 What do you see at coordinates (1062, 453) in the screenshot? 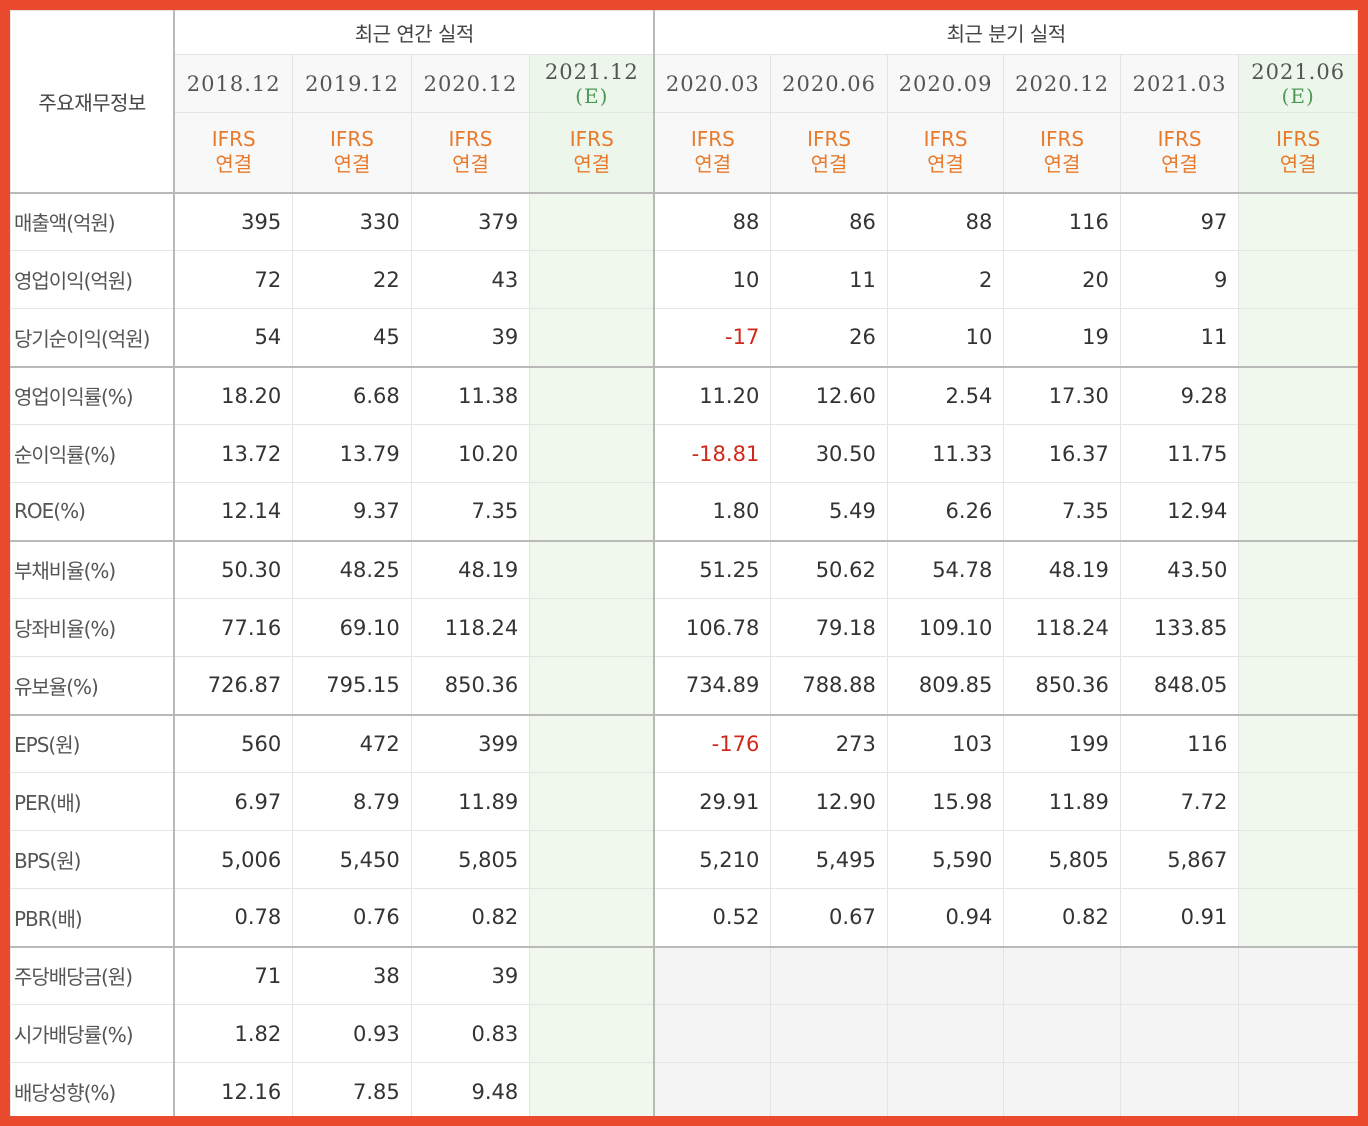
I see `table-cell: 16.37` at bounding box center [1062, 453].